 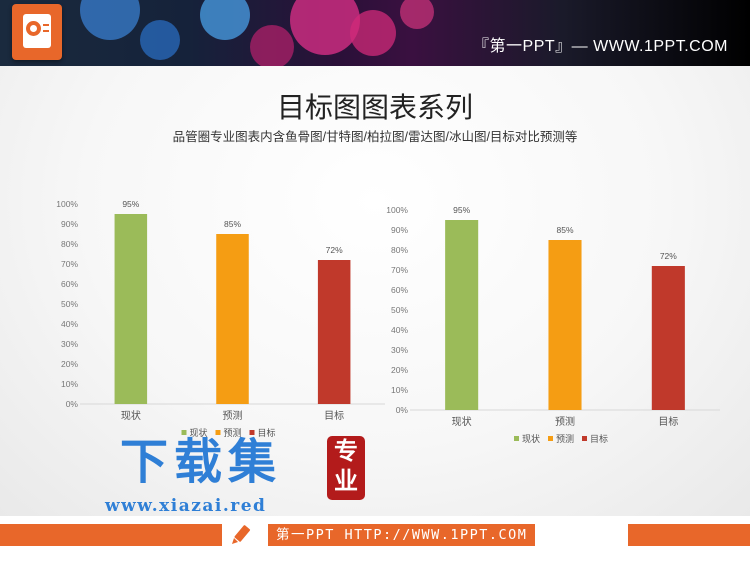 I want to click on header-banner: 『第一PPT』— WWW.1PPT.COM, so click(x=375, y=33).